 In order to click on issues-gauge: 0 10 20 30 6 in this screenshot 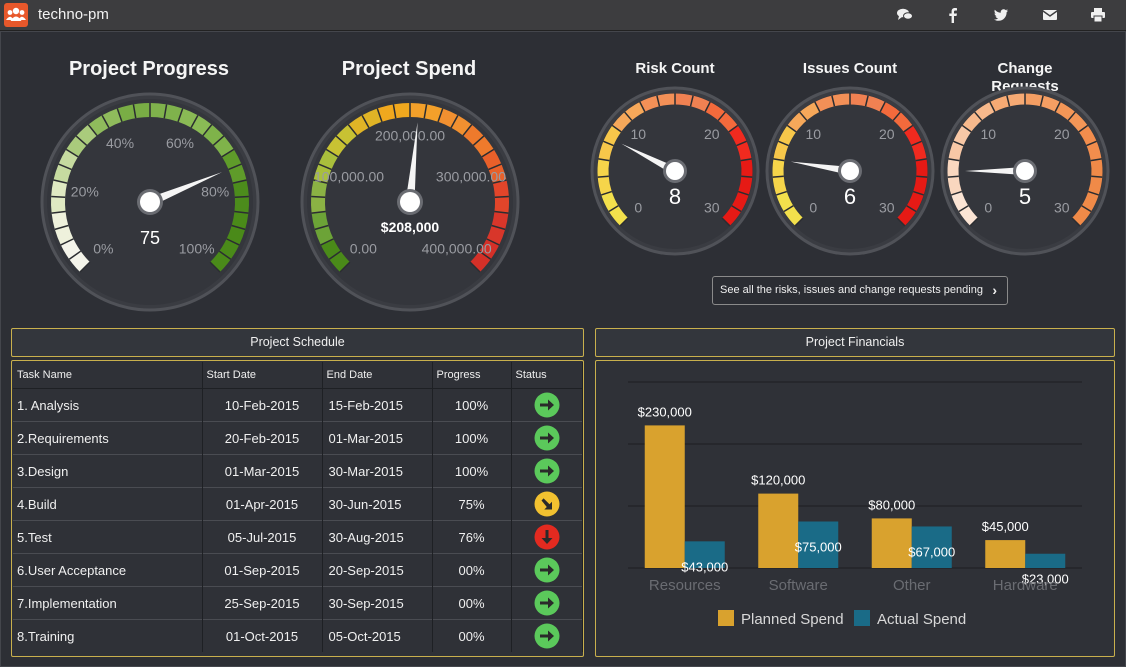, I will do `click(850, 171)`.